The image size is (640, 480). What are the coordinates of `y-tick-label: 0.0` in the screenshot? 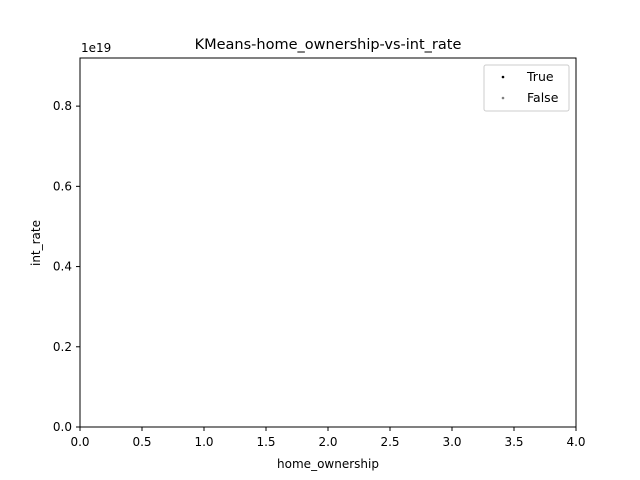 It's located at (62, 427).